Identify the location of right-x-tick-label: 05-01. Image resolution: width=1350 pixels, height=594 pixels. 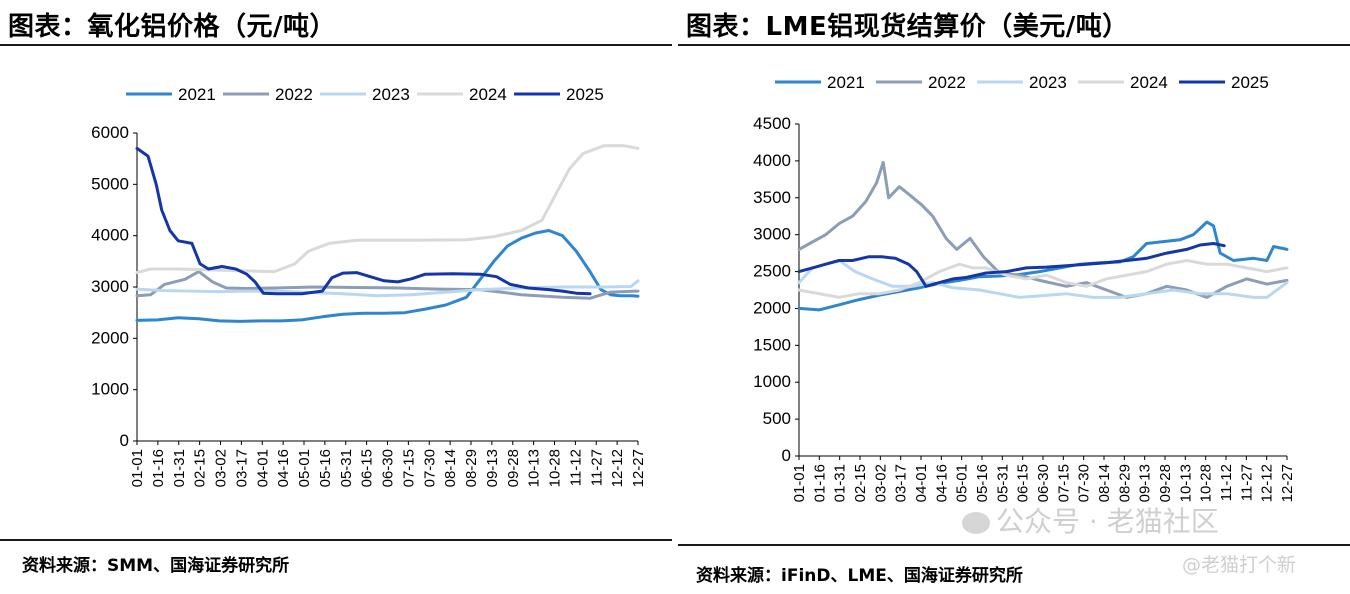
(962, 483).